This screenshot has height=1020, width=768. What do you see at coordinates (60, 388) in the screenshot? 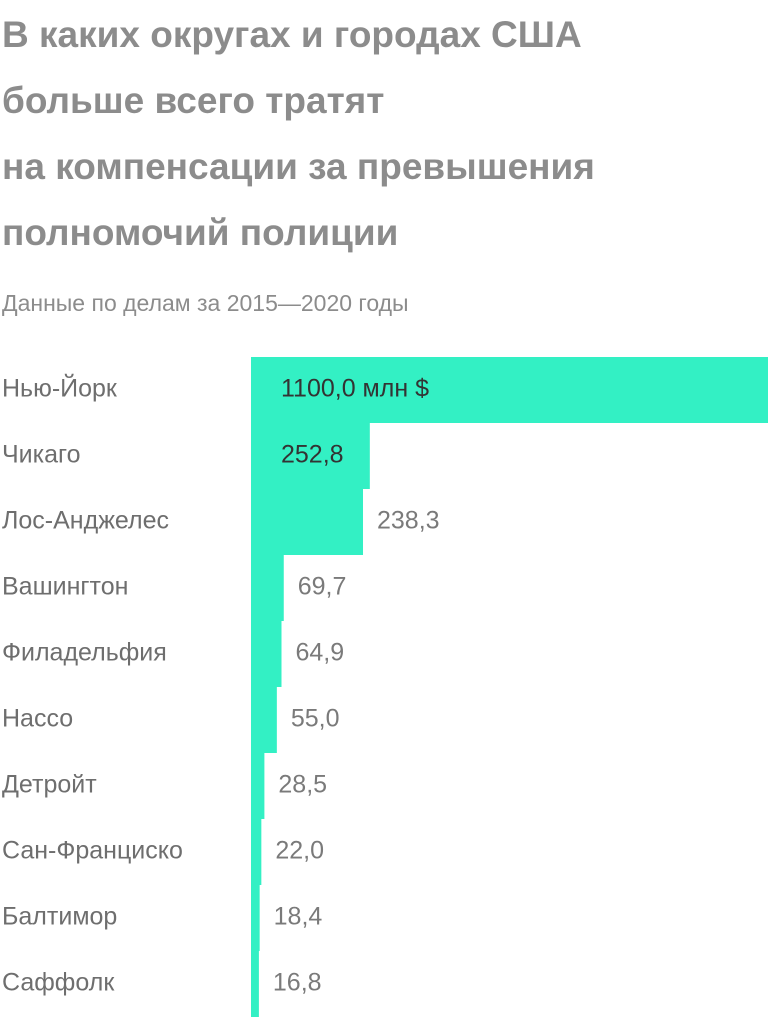
I see `category-label: Нью-Йорк` at bounding box center [60, 388].